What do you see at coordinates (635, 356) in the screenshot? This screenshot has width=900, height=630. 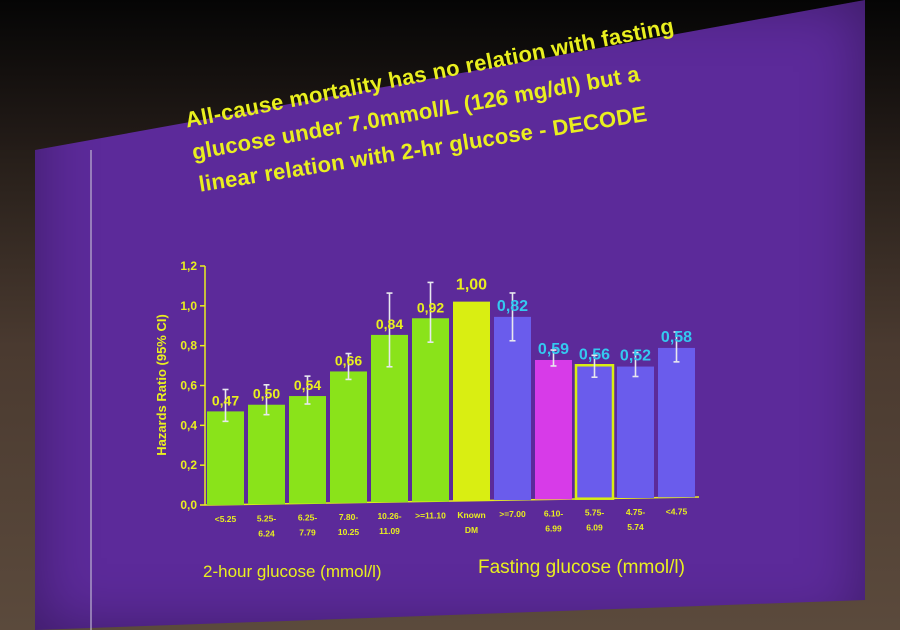 I see `bar-value-label: 0,52` at bounding box center [635, 356].